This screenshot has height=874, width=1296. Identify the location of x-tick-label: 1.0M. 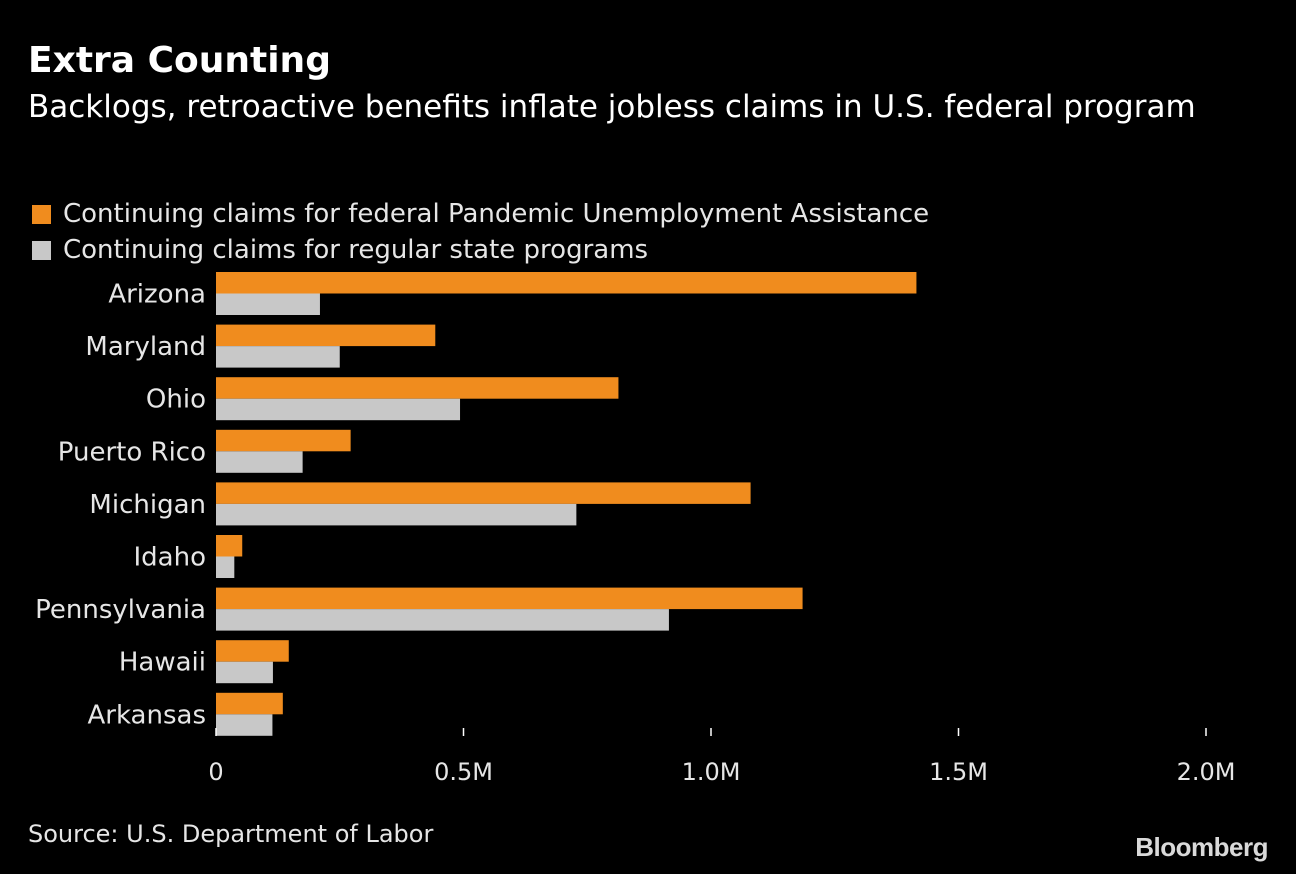
(711, 772).